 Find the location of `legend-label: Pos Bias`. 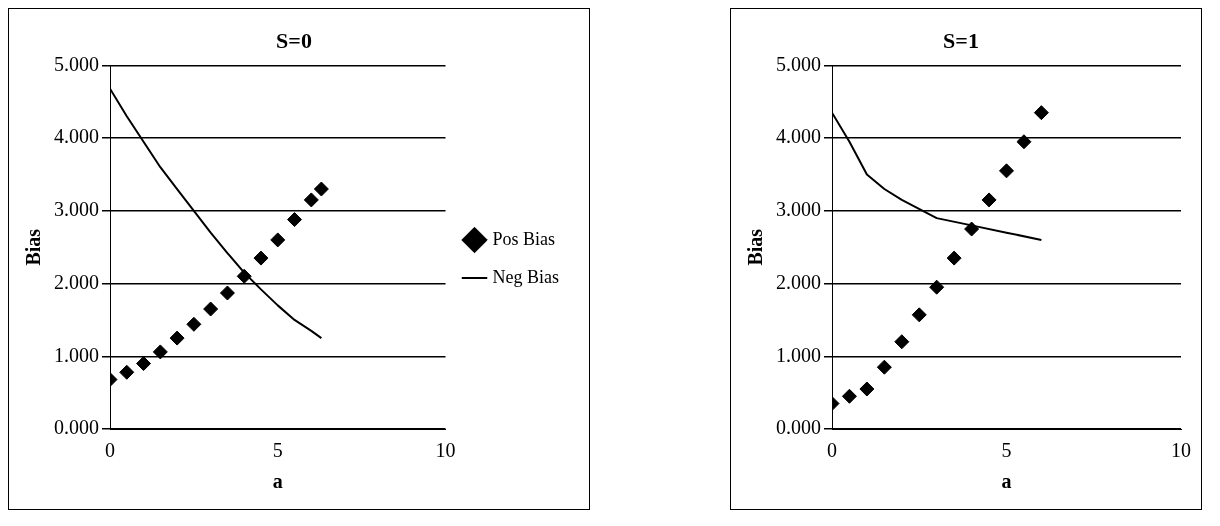

legend-label: Pos Bias is located at coordinates (524, 238).